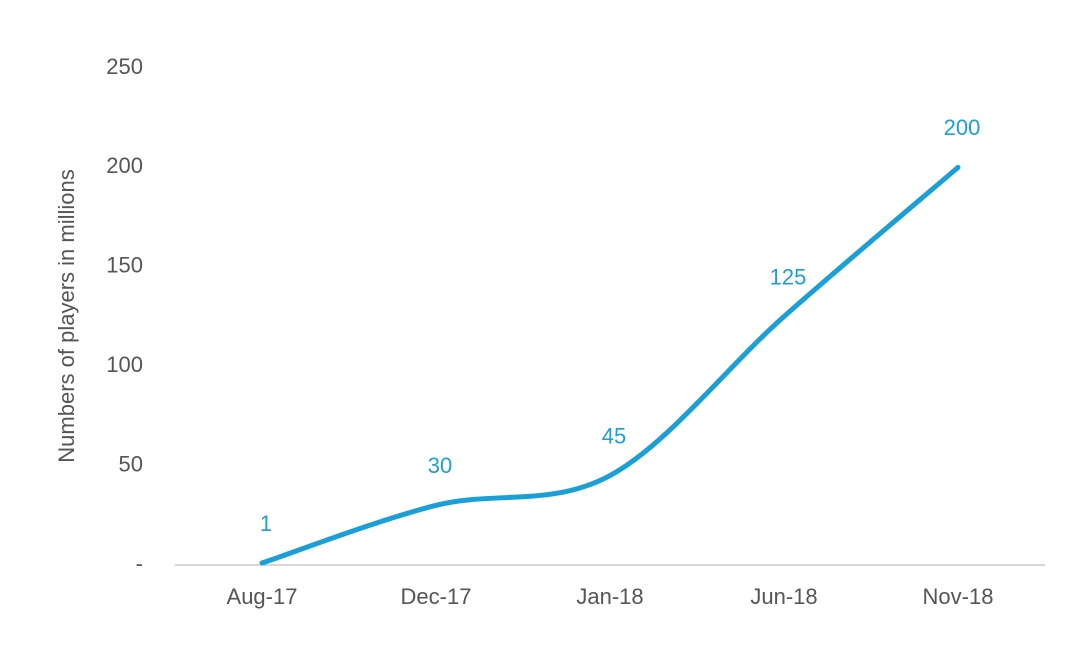 The image size is (1080, 650). Describe the element at coordinates (436, 596) in the screenshot. I see `x-tick-label: Dec-17` at that location.